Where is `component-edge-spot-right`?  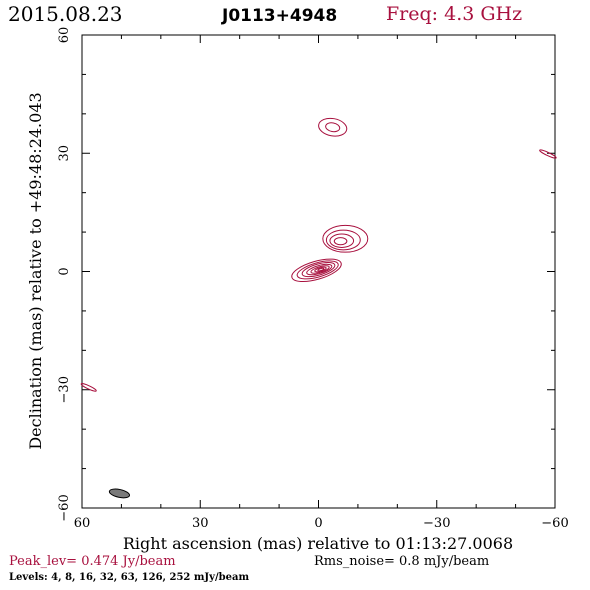
component-edge-spot-right is located at coordinates (548, 154).